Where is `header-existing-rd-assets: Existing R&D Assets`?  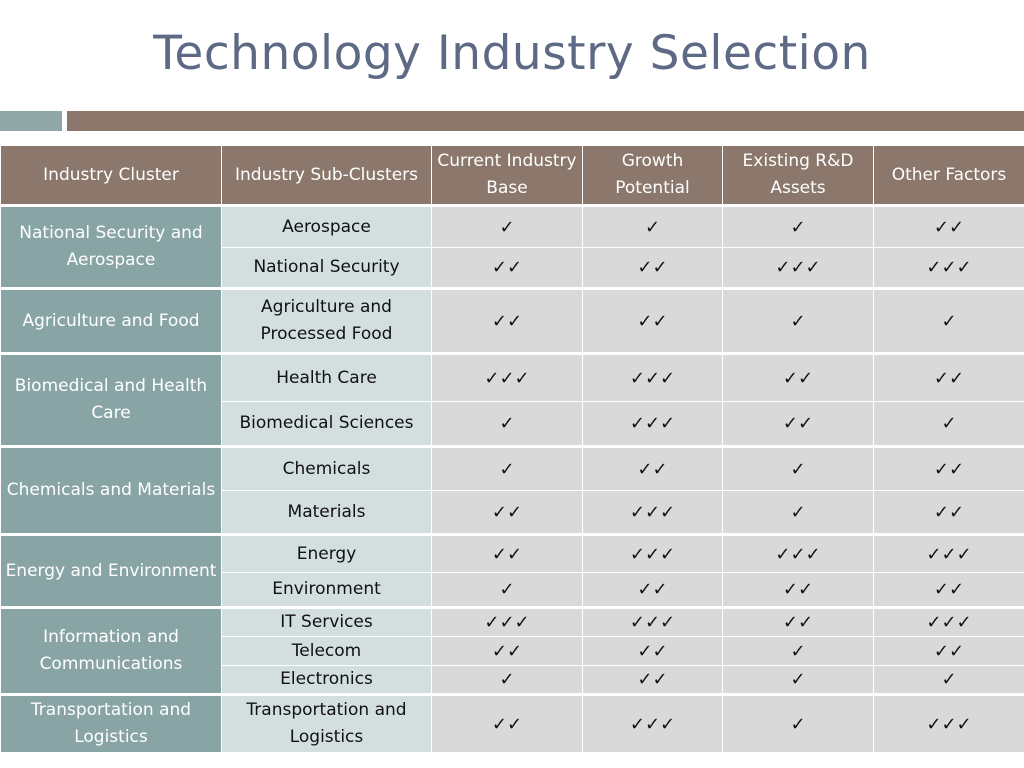
header-existing-rd-assets: Existing R&D Assets is located at coordinates (798, 175).